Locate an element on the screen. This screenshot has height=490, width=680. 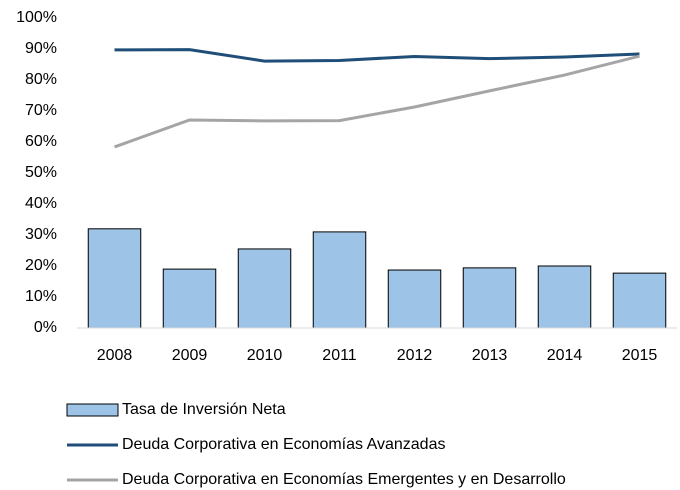
x-tick-label: 2013 is located at coordinates (490, 355).